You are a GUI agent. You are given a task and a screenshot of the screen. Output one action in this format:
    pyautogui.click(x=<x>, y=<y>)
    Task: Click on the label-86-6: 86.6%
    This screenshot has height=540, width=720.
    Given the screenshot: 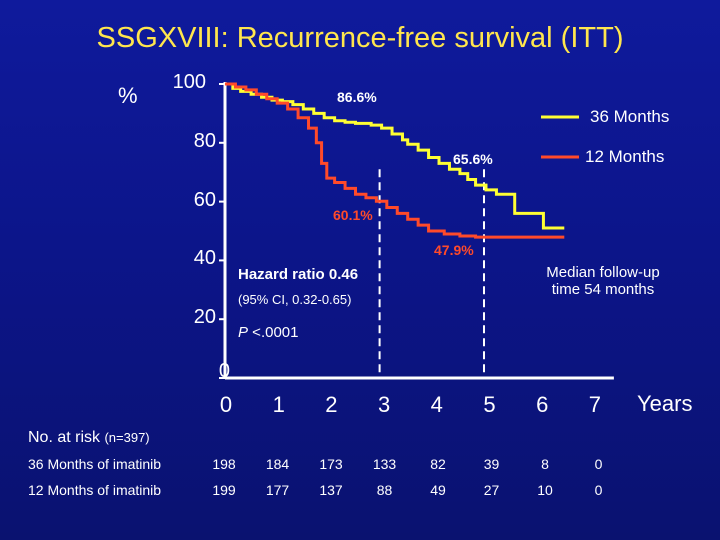 What is the action you would take?
    pyautogui.click(x=357, y=97)
    